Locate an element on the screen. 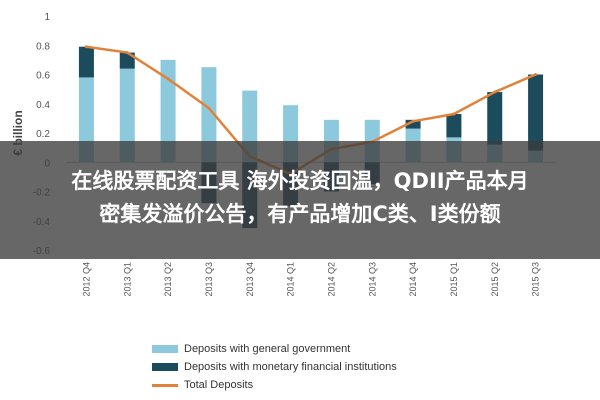 The image size is (600, 400). legend-item: Deposits with general government is located at coordinates (274, 349).